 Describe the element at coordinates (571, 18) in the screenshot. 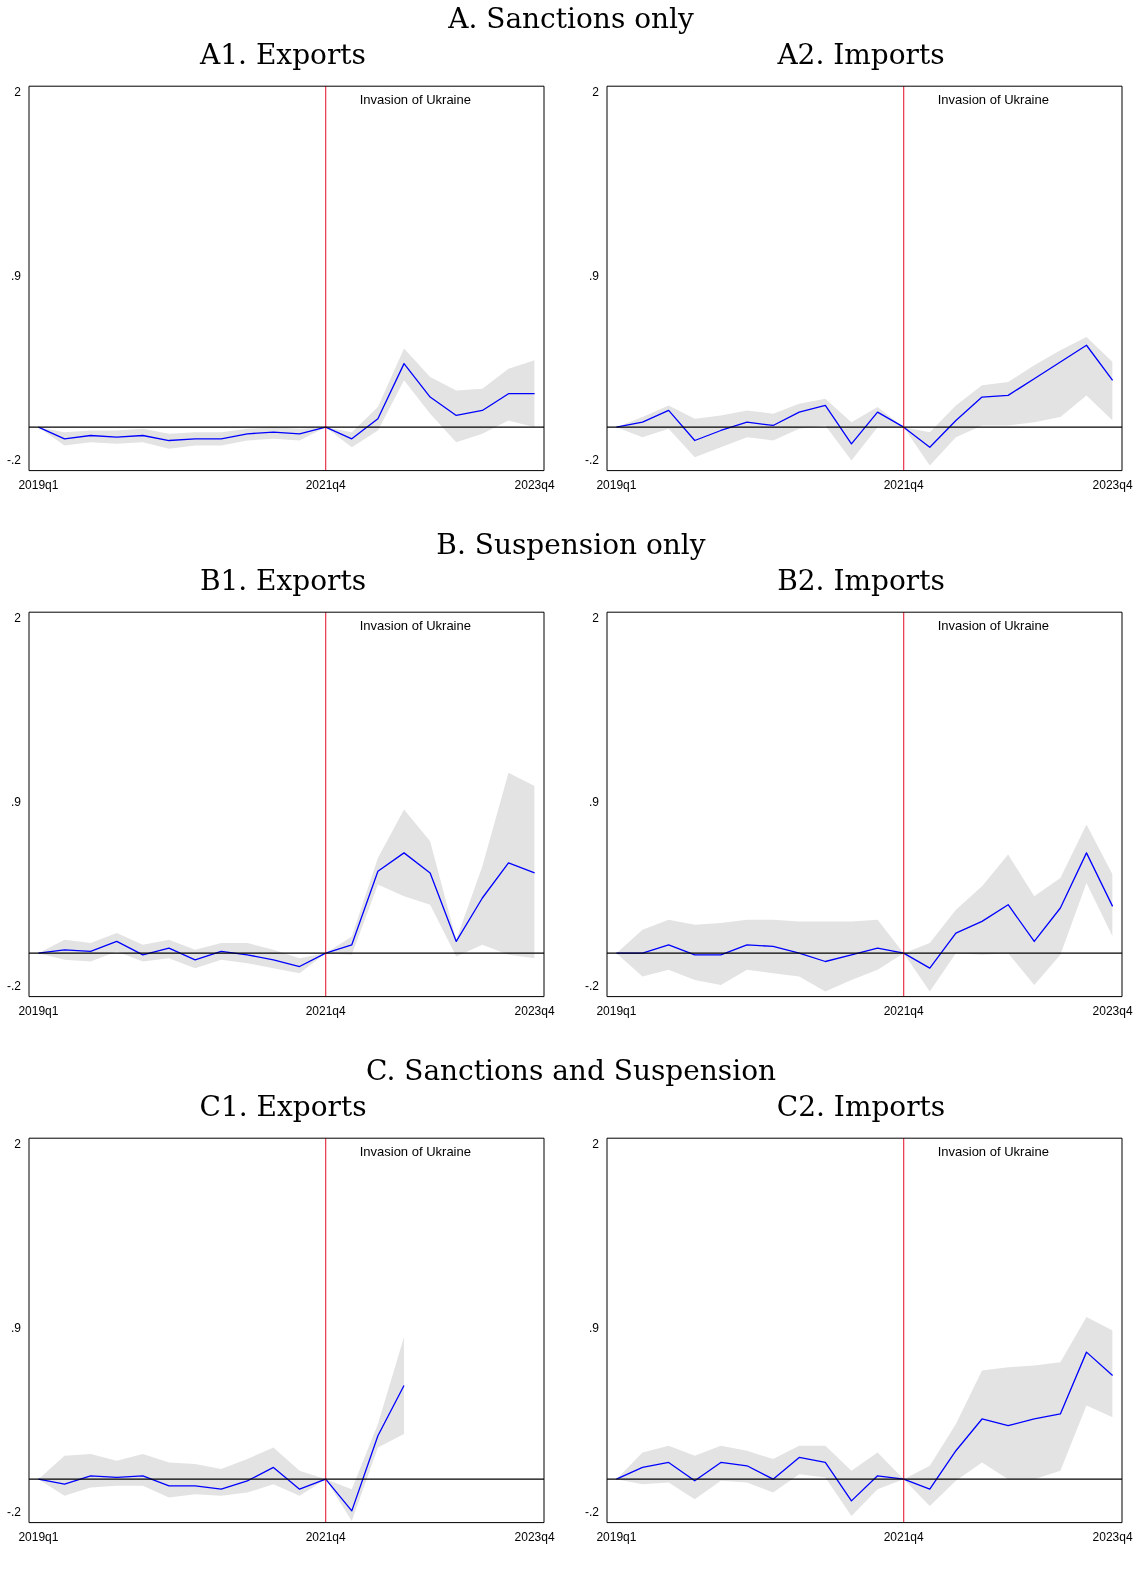

I see `text: A. Sanctions only` at that location.